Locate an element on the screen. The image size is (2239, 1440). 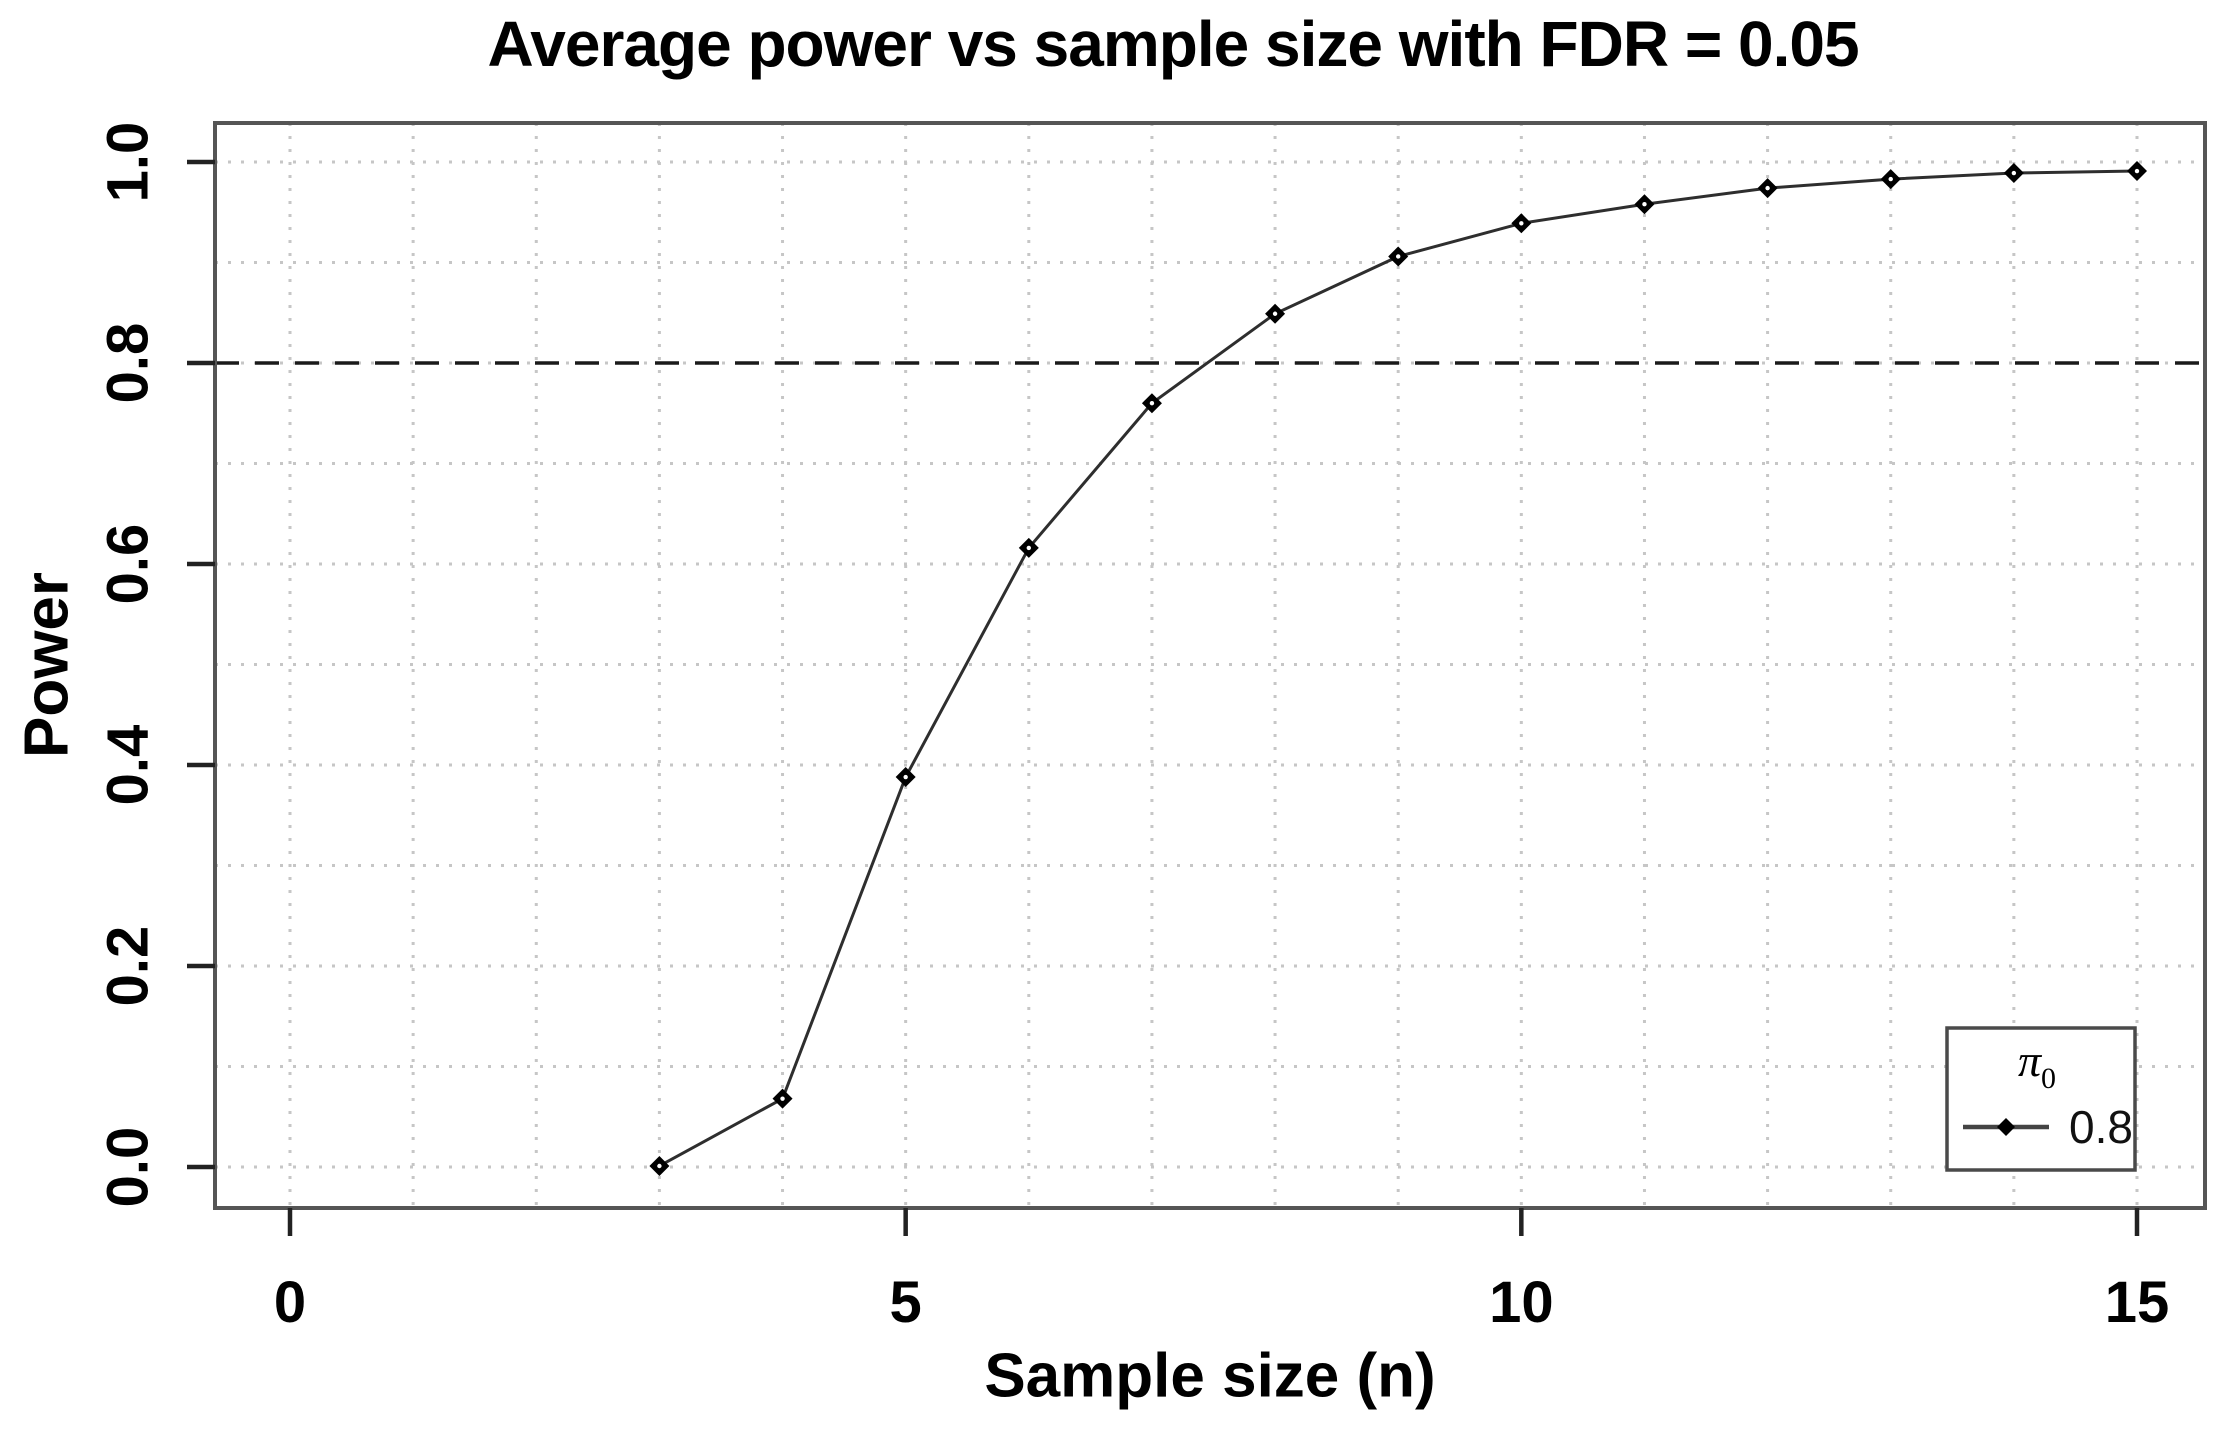
x-tick-label: 0 is located at coordinates (290, 1302).